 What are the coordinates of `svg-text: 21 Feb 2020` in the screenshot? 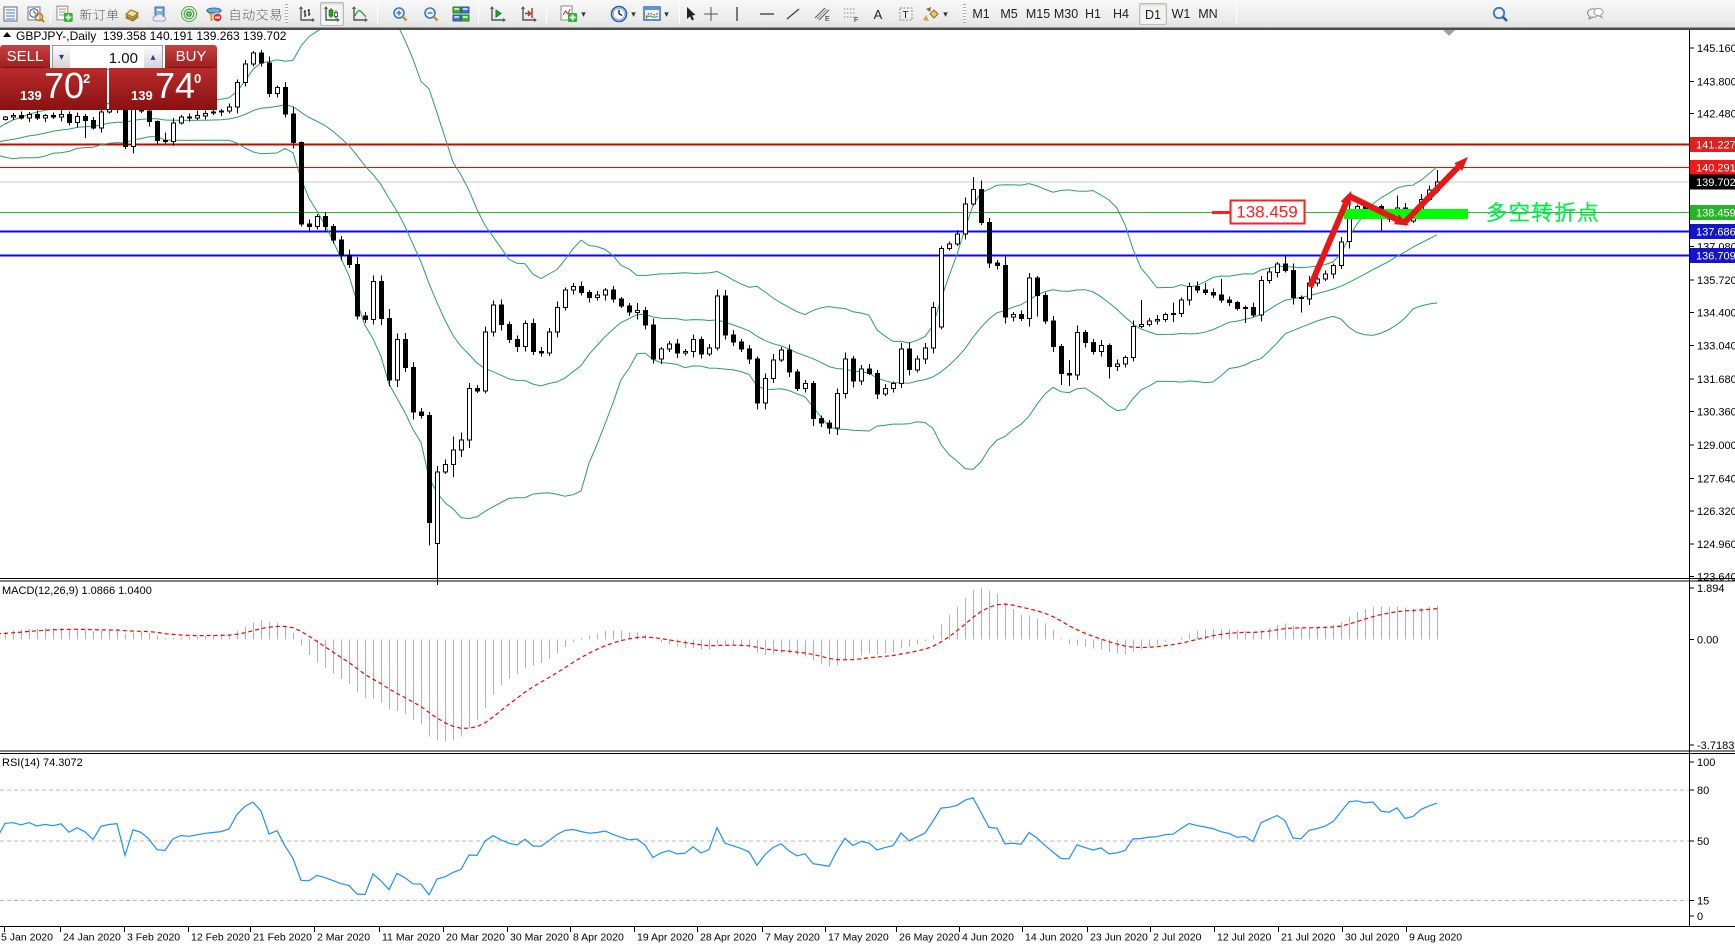 It's located at (282, 938).